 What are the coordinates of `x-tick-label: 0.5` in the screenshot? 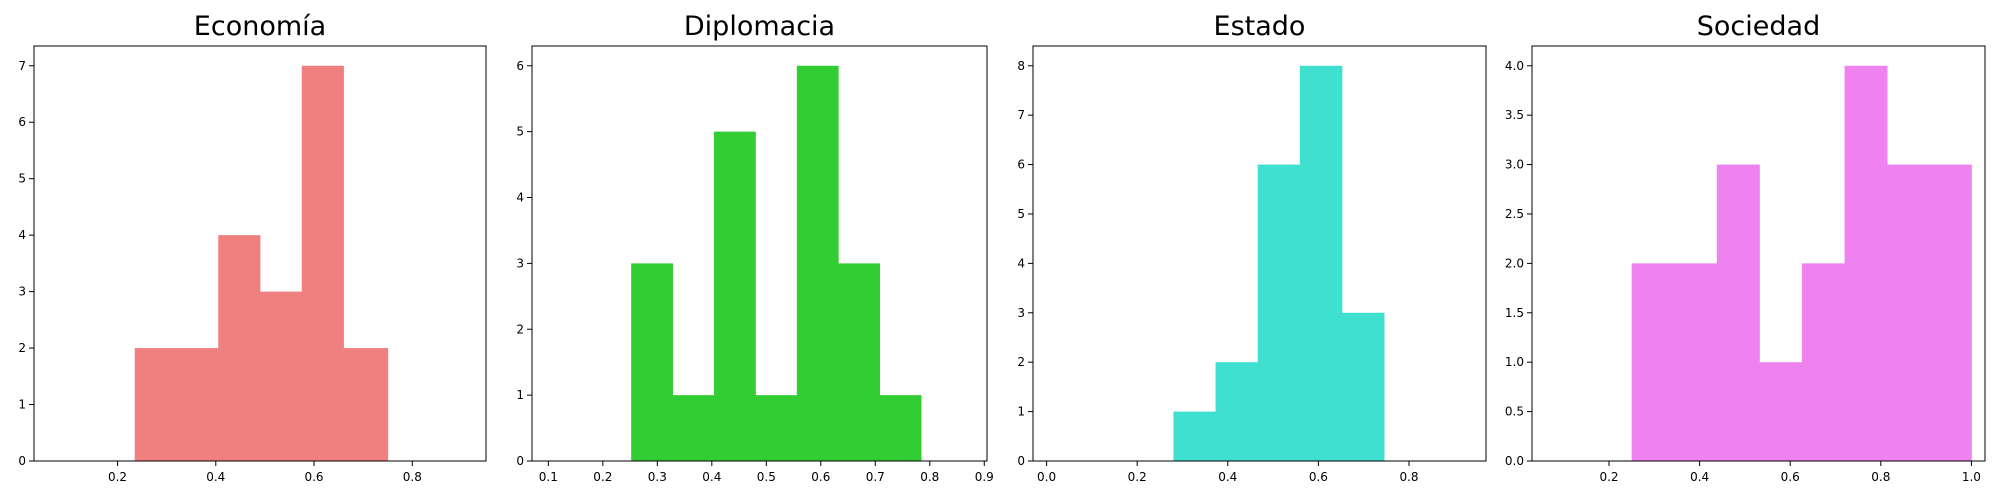 It's located at (766, 477).